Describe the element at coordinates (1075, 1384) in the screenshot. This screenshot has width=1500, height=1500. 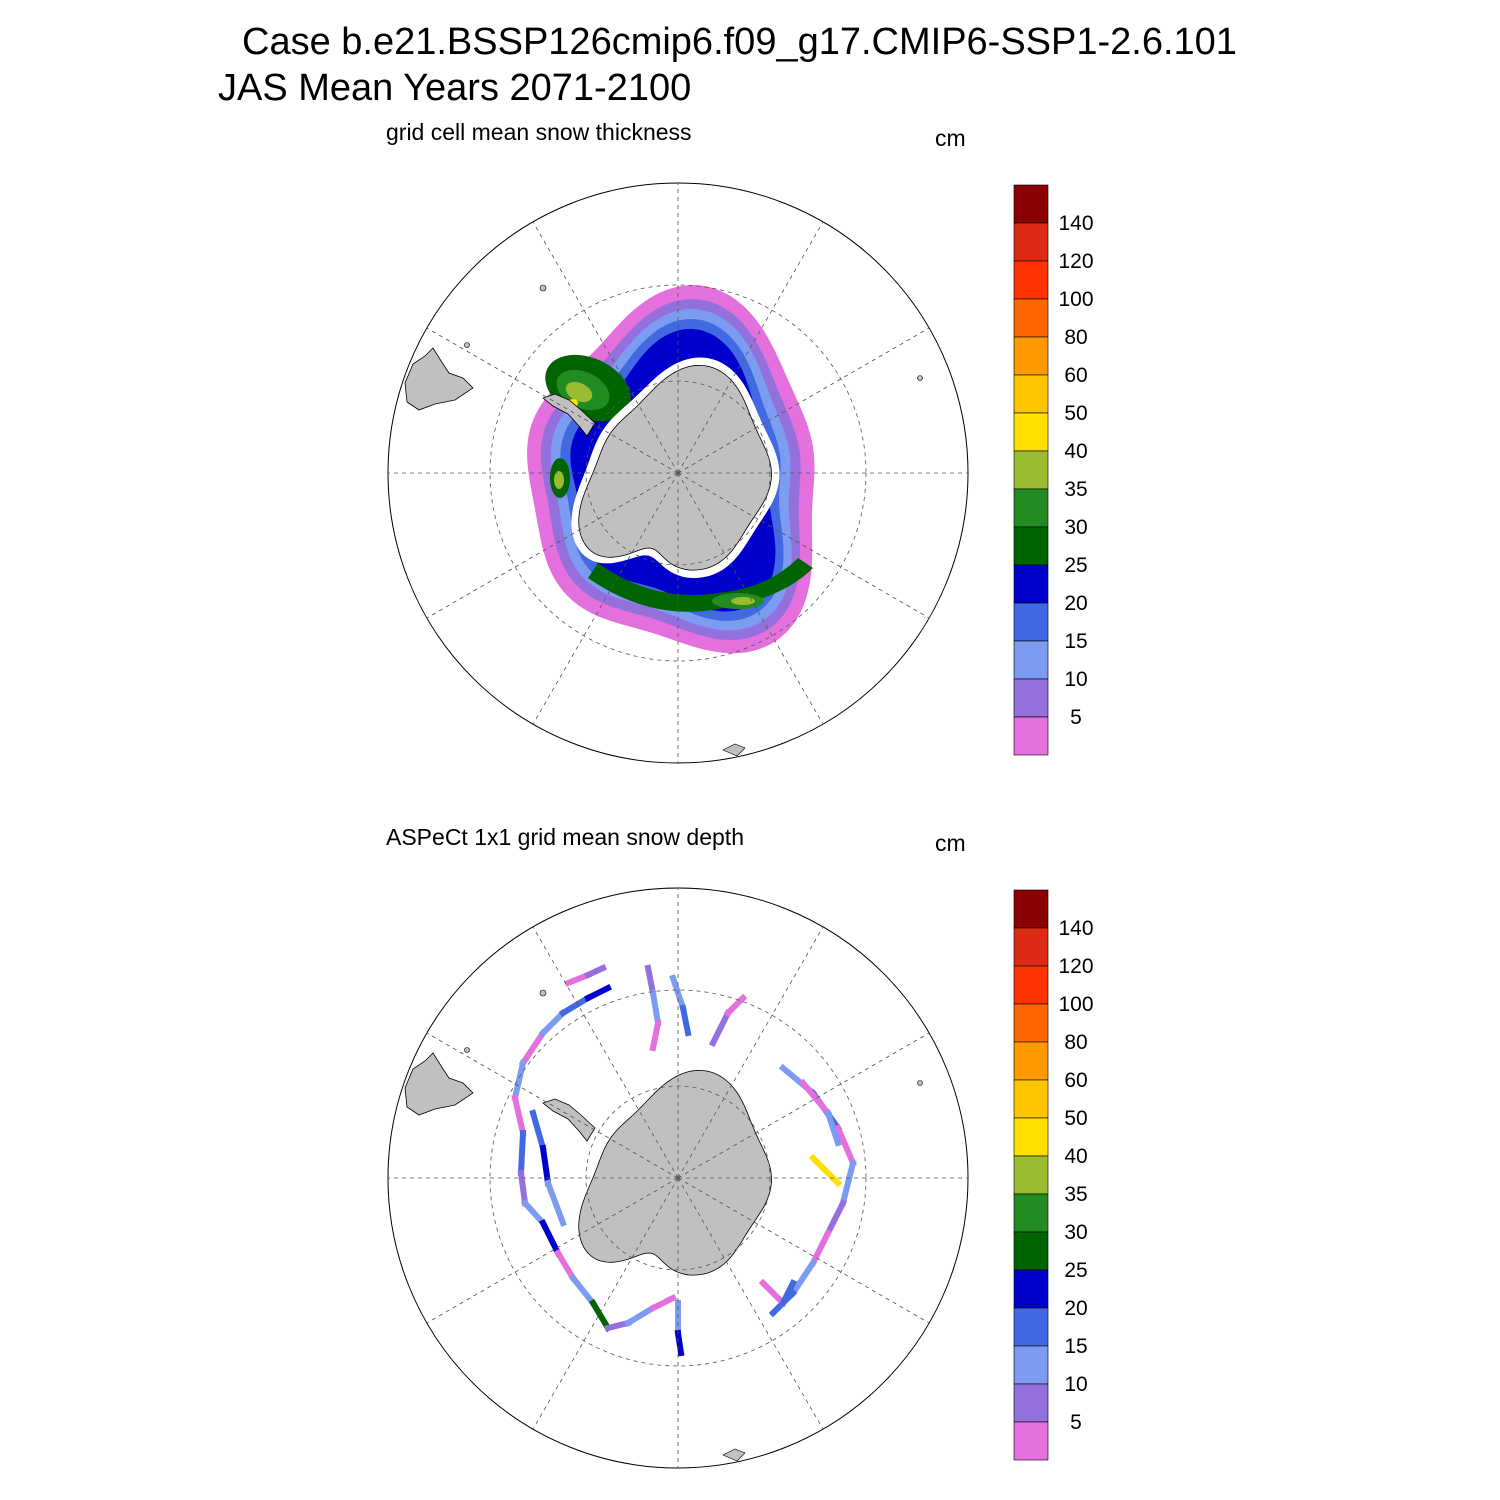
I see `colorbar-tick-label: 10` at that location.